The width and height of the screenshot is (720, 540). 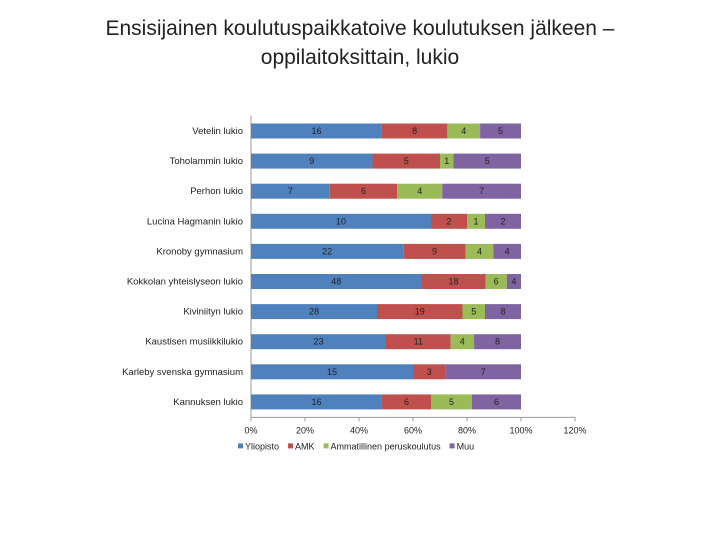 I want to click on category-label: Perhon lukio, so click(x=216, y=191).